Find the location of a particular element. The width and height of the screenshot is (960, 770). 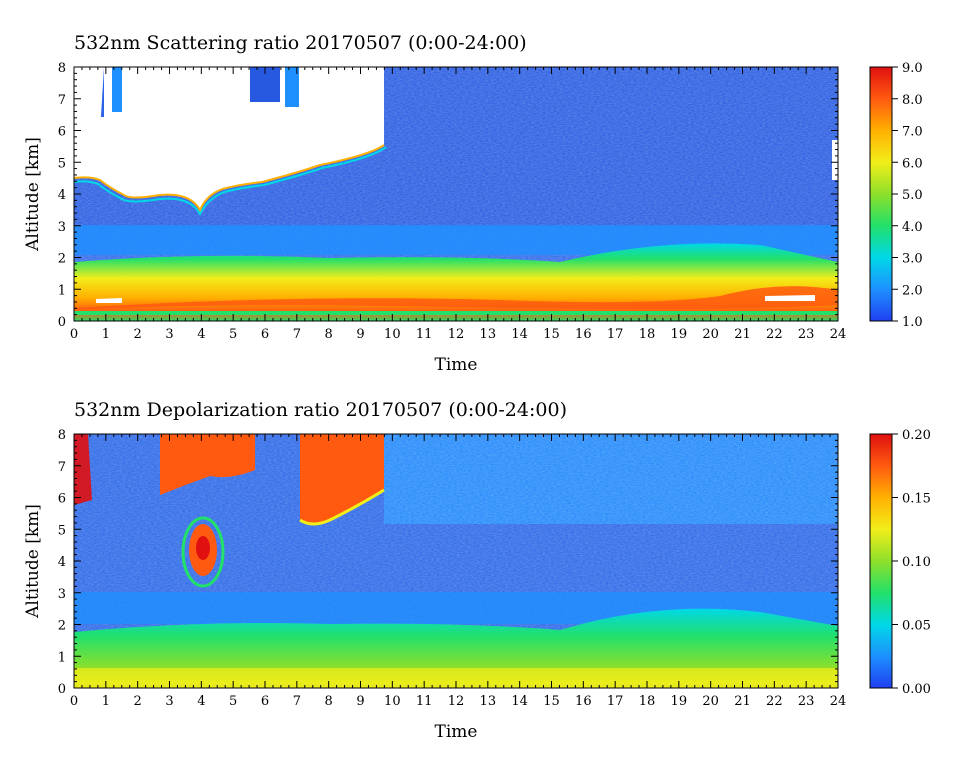

x-tick-label: 1 is located at coordinates (106, 701).